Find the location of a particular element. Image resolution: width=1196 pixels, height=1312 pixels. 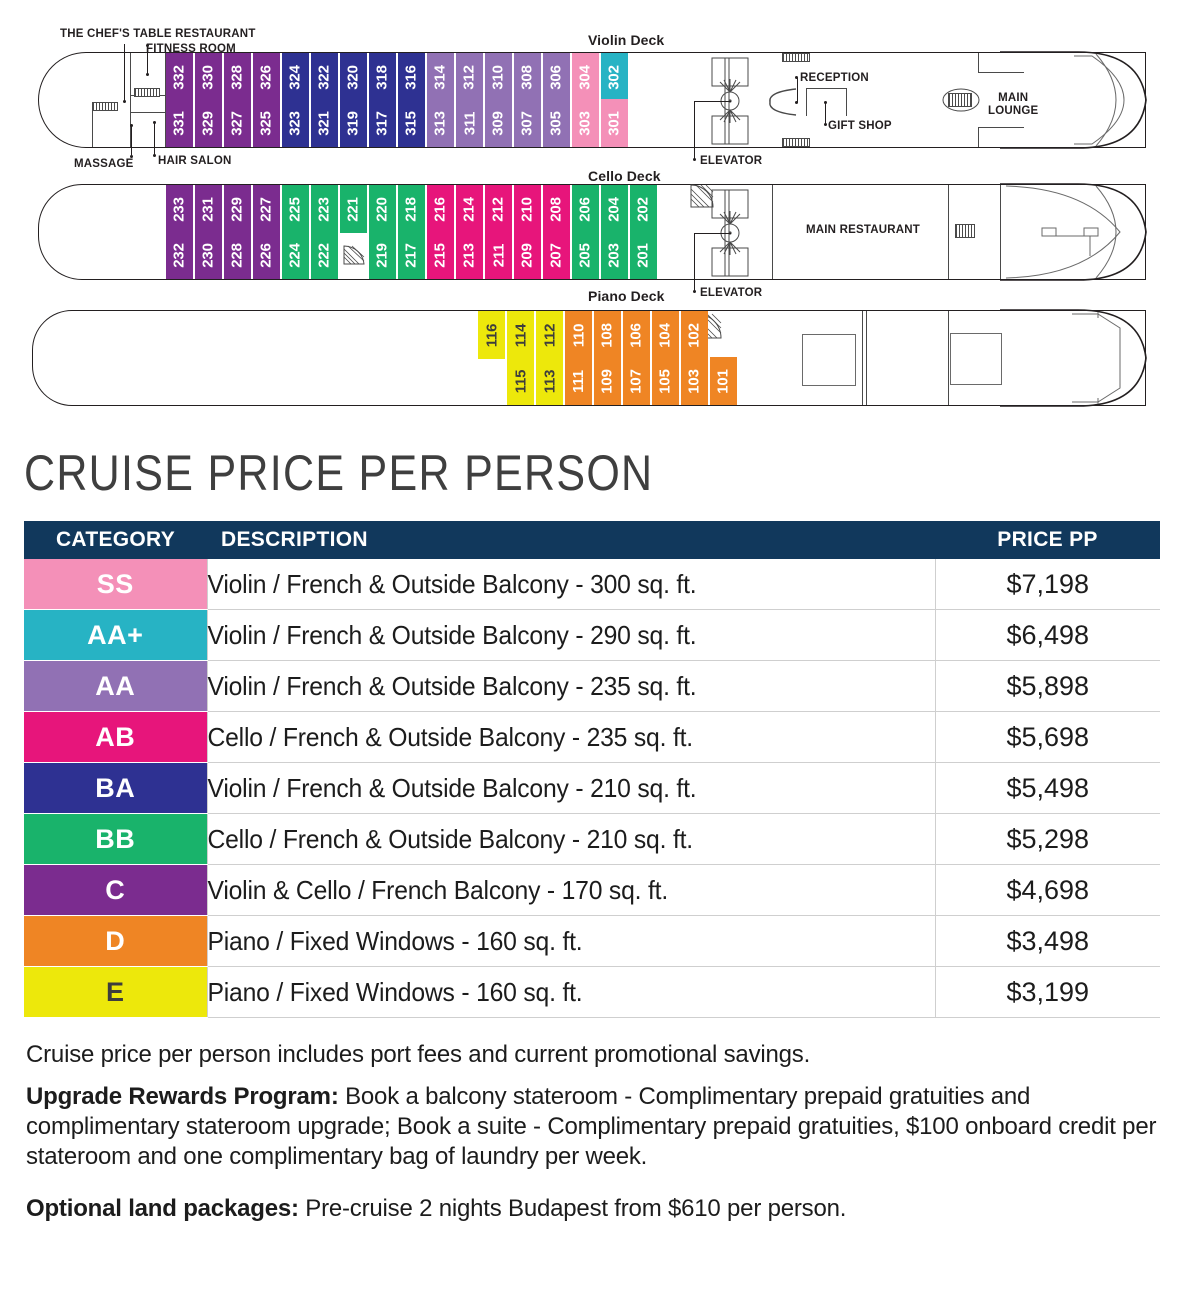

cabin-312: 312 is located at coordinates (469, 77).